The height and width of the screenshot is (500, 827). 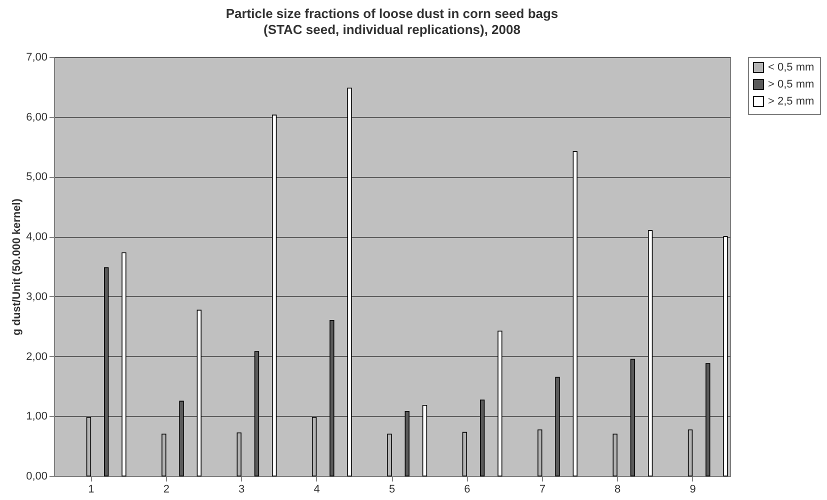 I want to click on y-tick-label: 6,00, so click(x=37, y=117).